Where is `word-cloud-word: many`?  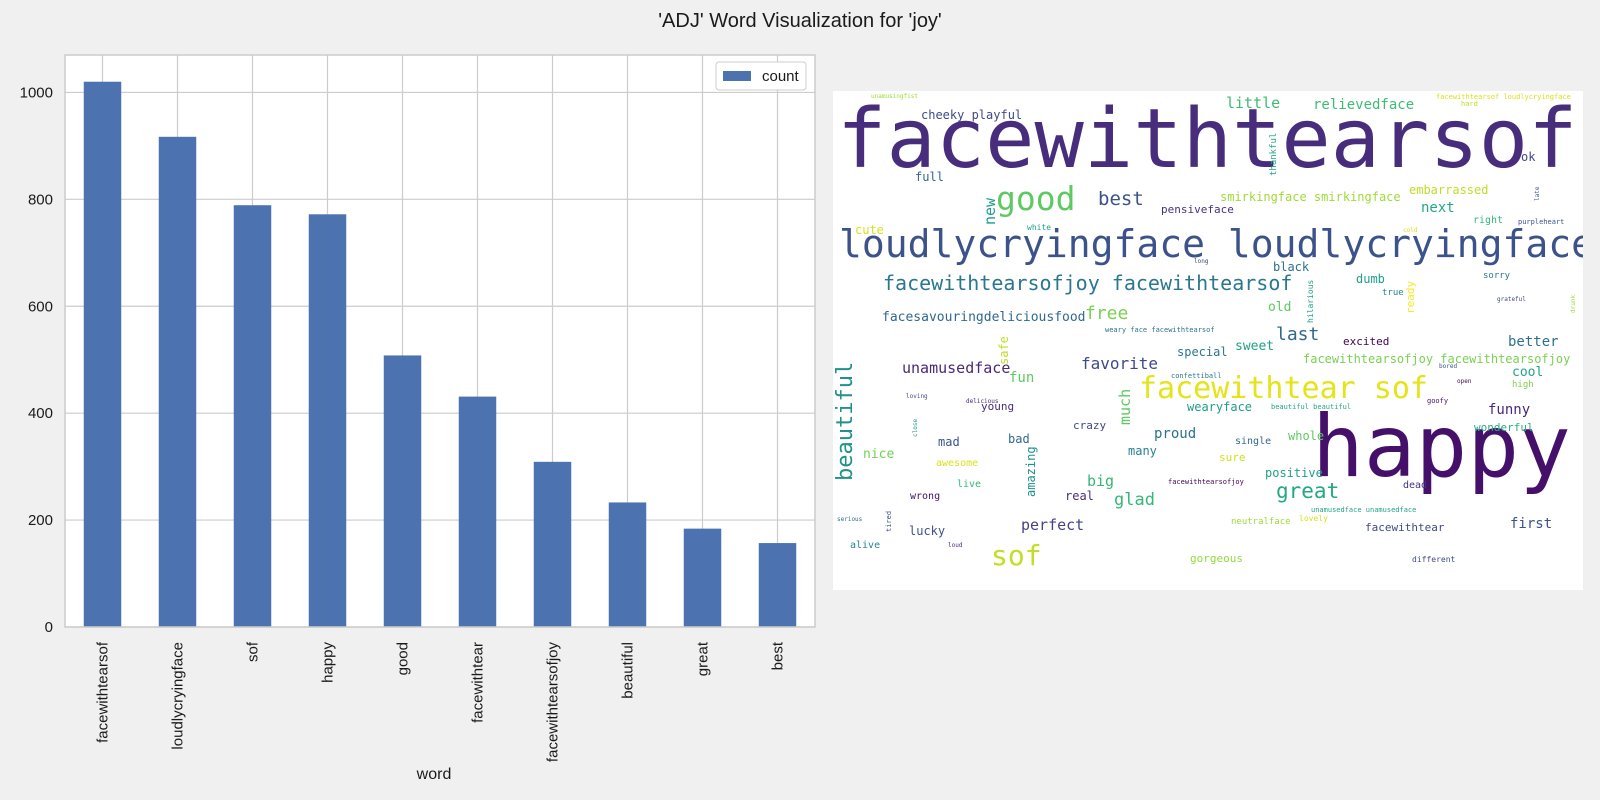 word-cloud-word: many is located at coordinates (1142, 451).